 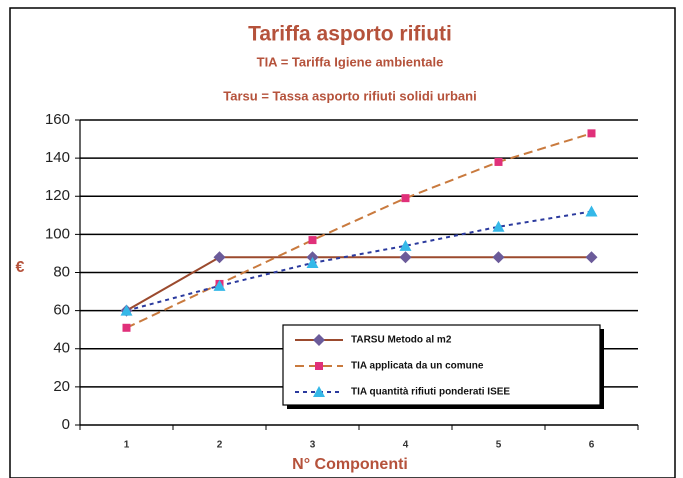 I want to click on y-tick-label: 20, so click(x=61, y=386).